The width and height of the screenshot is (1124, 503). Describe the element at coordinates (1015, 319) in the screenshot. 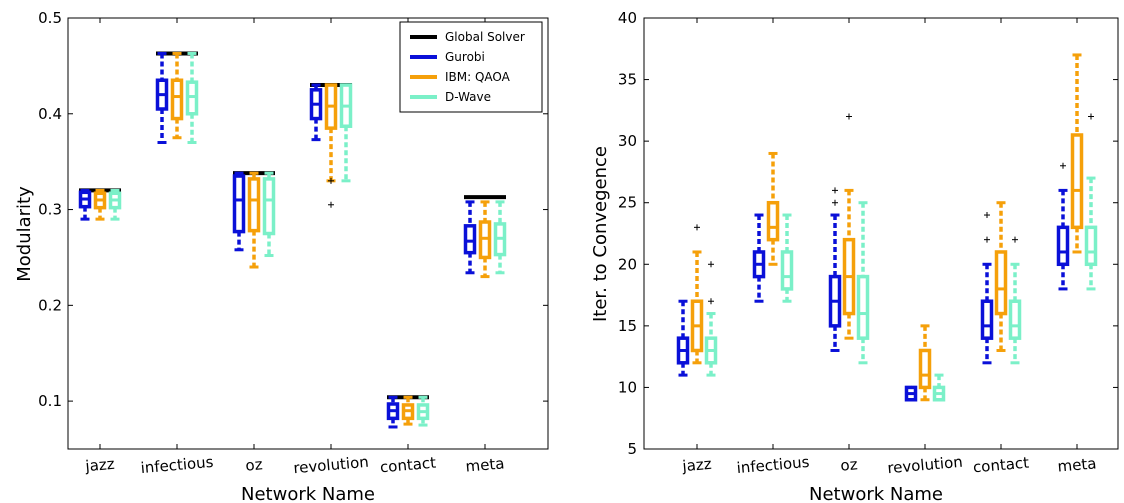

I see `box-d-wave-contact` at that location.